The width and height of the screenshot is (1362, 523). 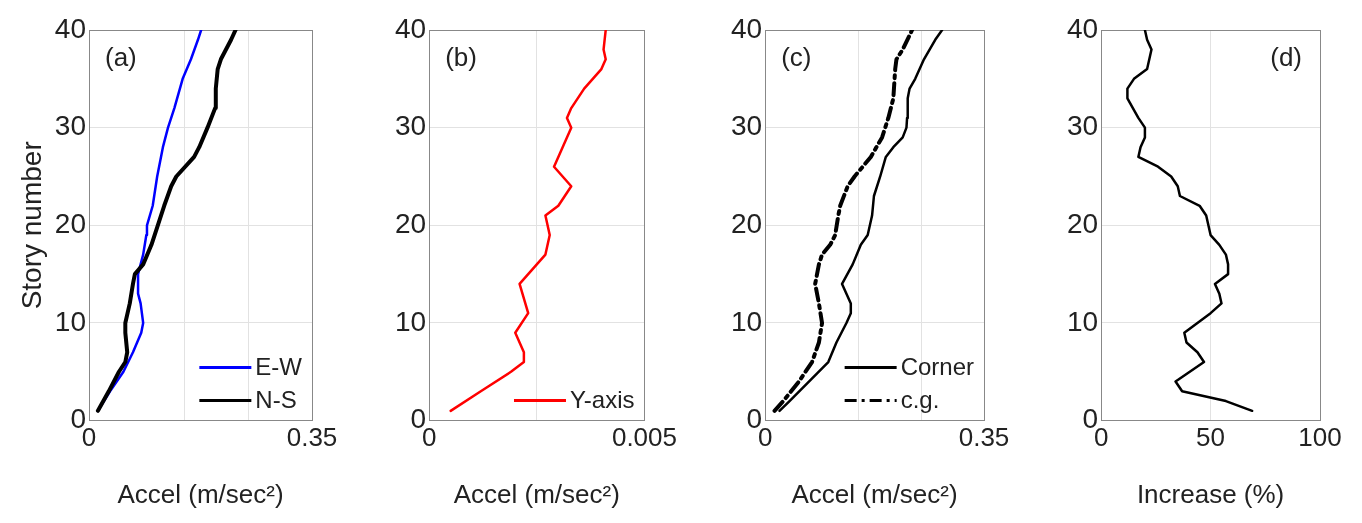 I want to click on legend-label: E-W, so click(x=279, y=367).